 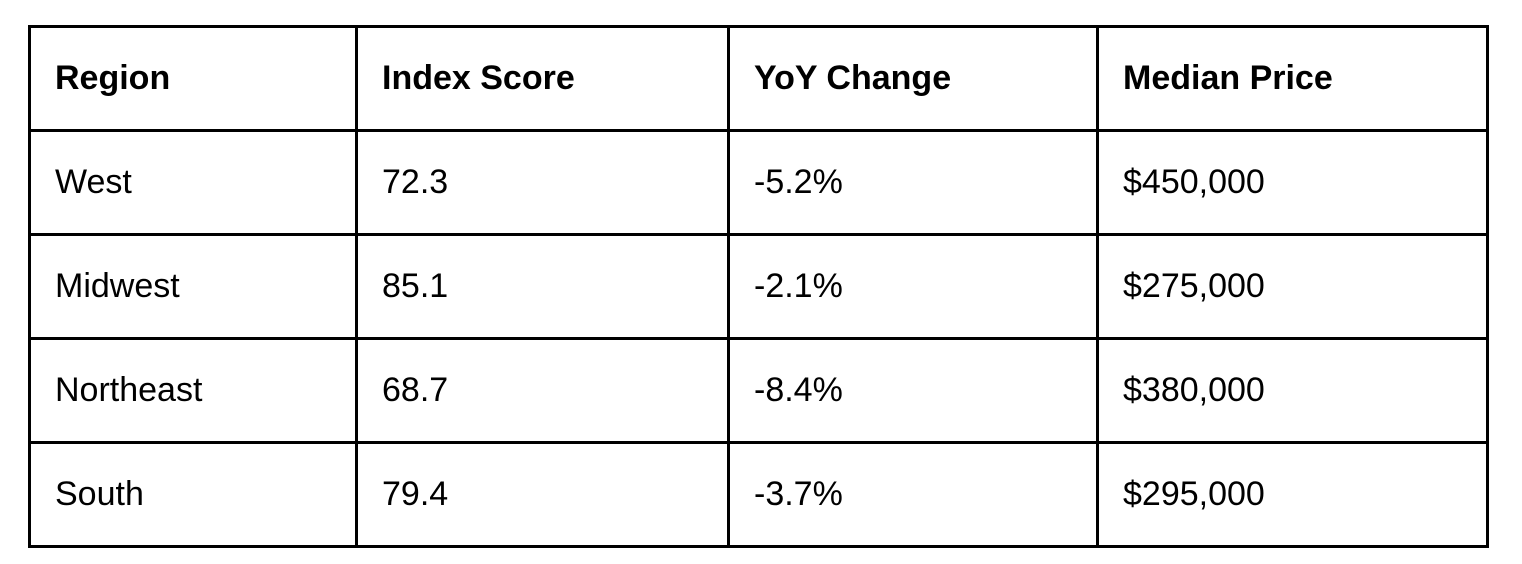 What do you see at coordinates (542, 390) in the screenshot?
I see `cell-index-score: 68.7` at bounding box center [542, 390].